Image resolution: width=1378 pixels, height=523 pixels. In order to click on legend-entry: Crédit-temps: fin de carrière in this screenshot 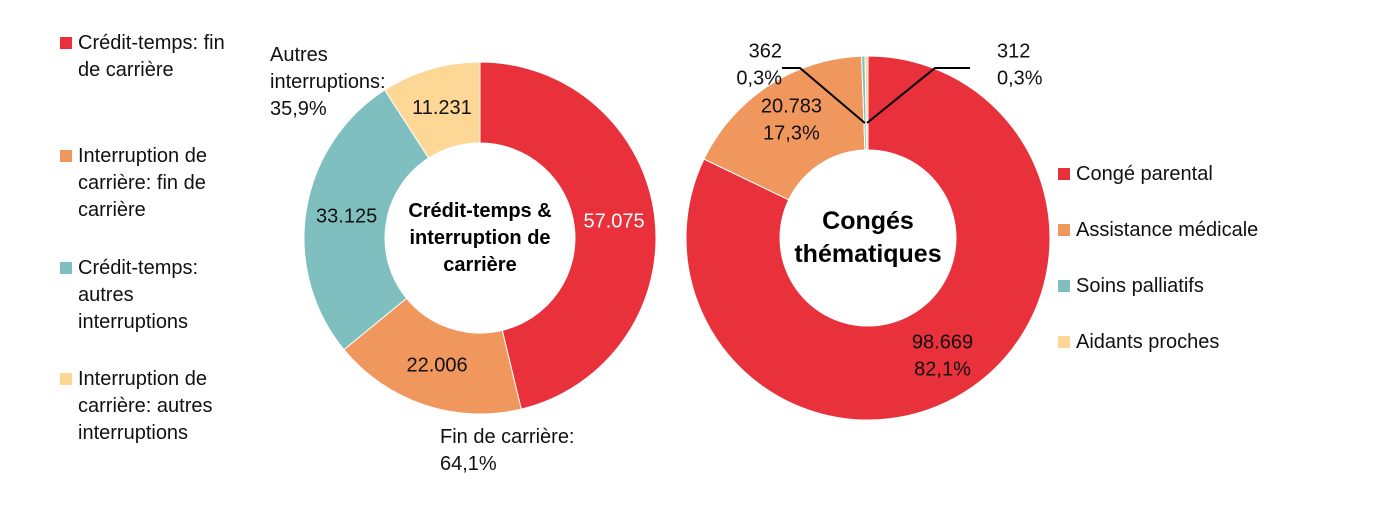, I will do `click(154, 57)`.